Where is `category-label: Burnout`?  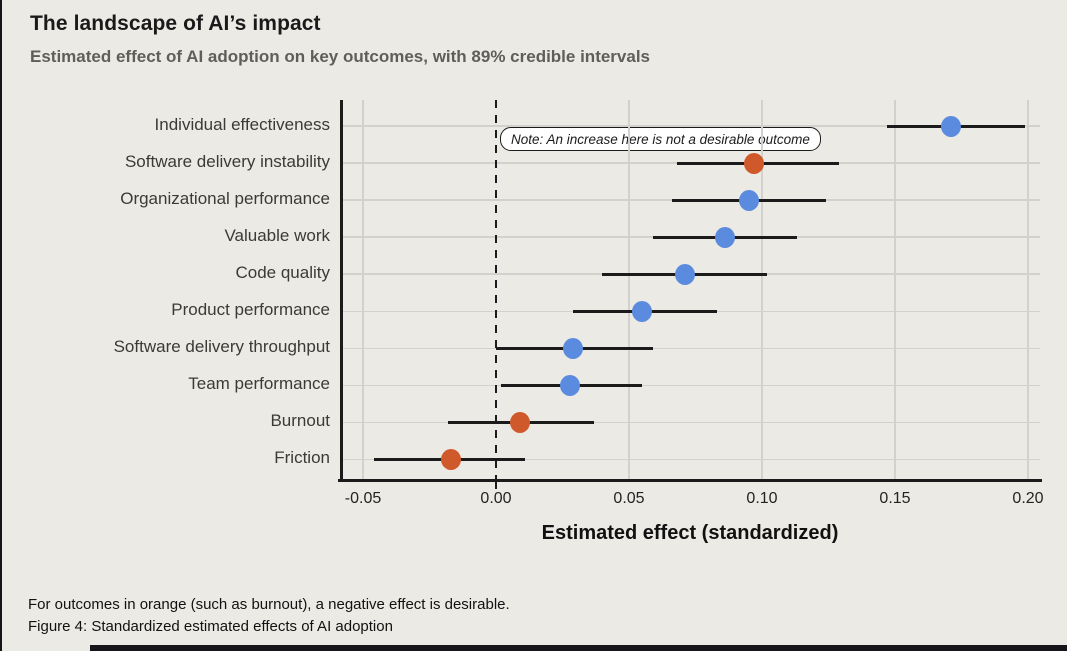
category-label: Burnout is located at coordinates (300, 421).